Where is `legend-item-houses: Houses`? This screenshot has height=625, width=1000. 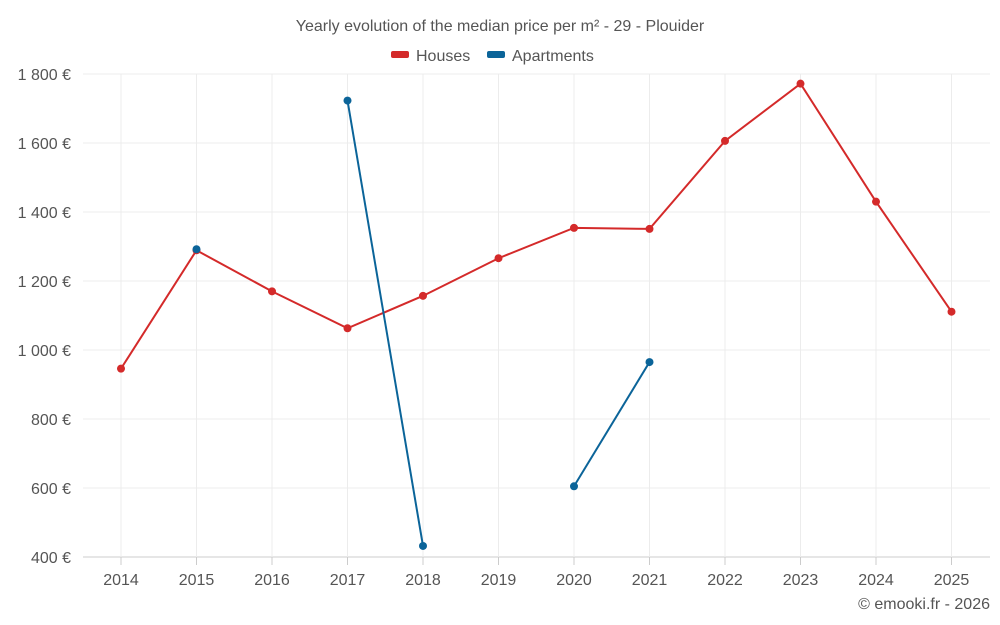
legend-item-houses: Houses is located at coordinates (430, 56).